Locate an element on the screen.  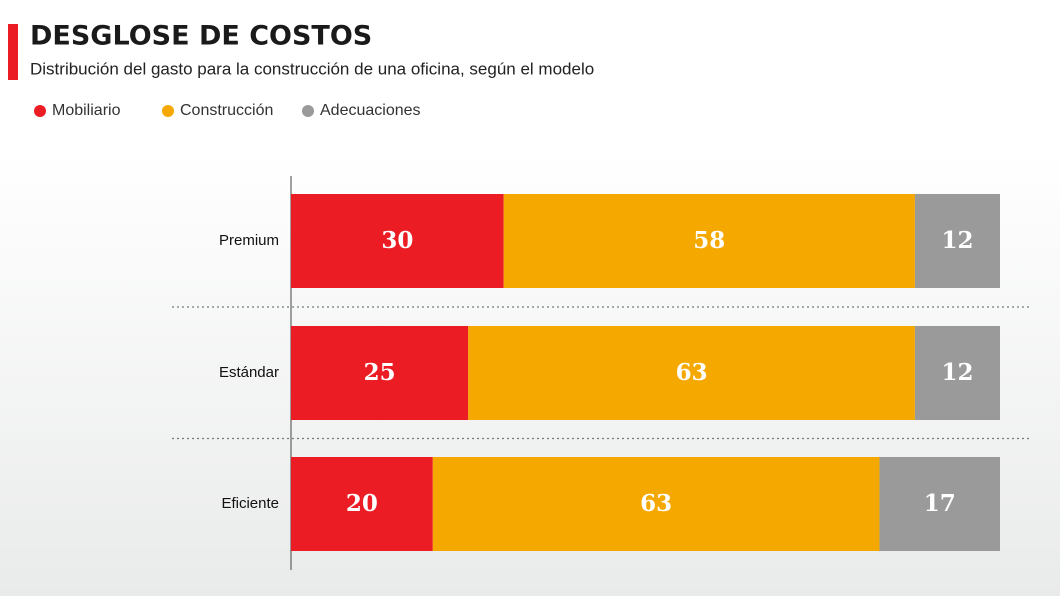
category-label: Estándar is located at coordinates (249, 372).